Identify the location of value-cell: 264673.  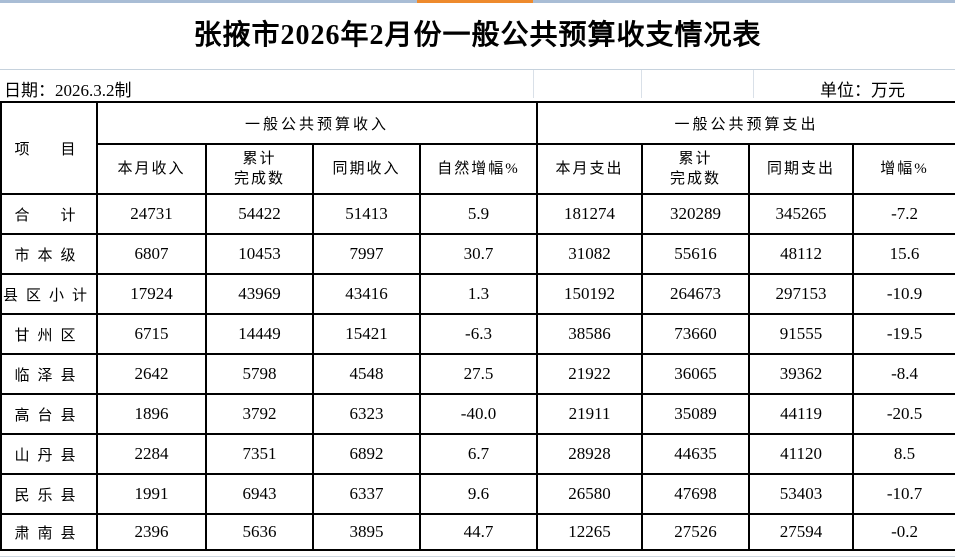
(696, 294).